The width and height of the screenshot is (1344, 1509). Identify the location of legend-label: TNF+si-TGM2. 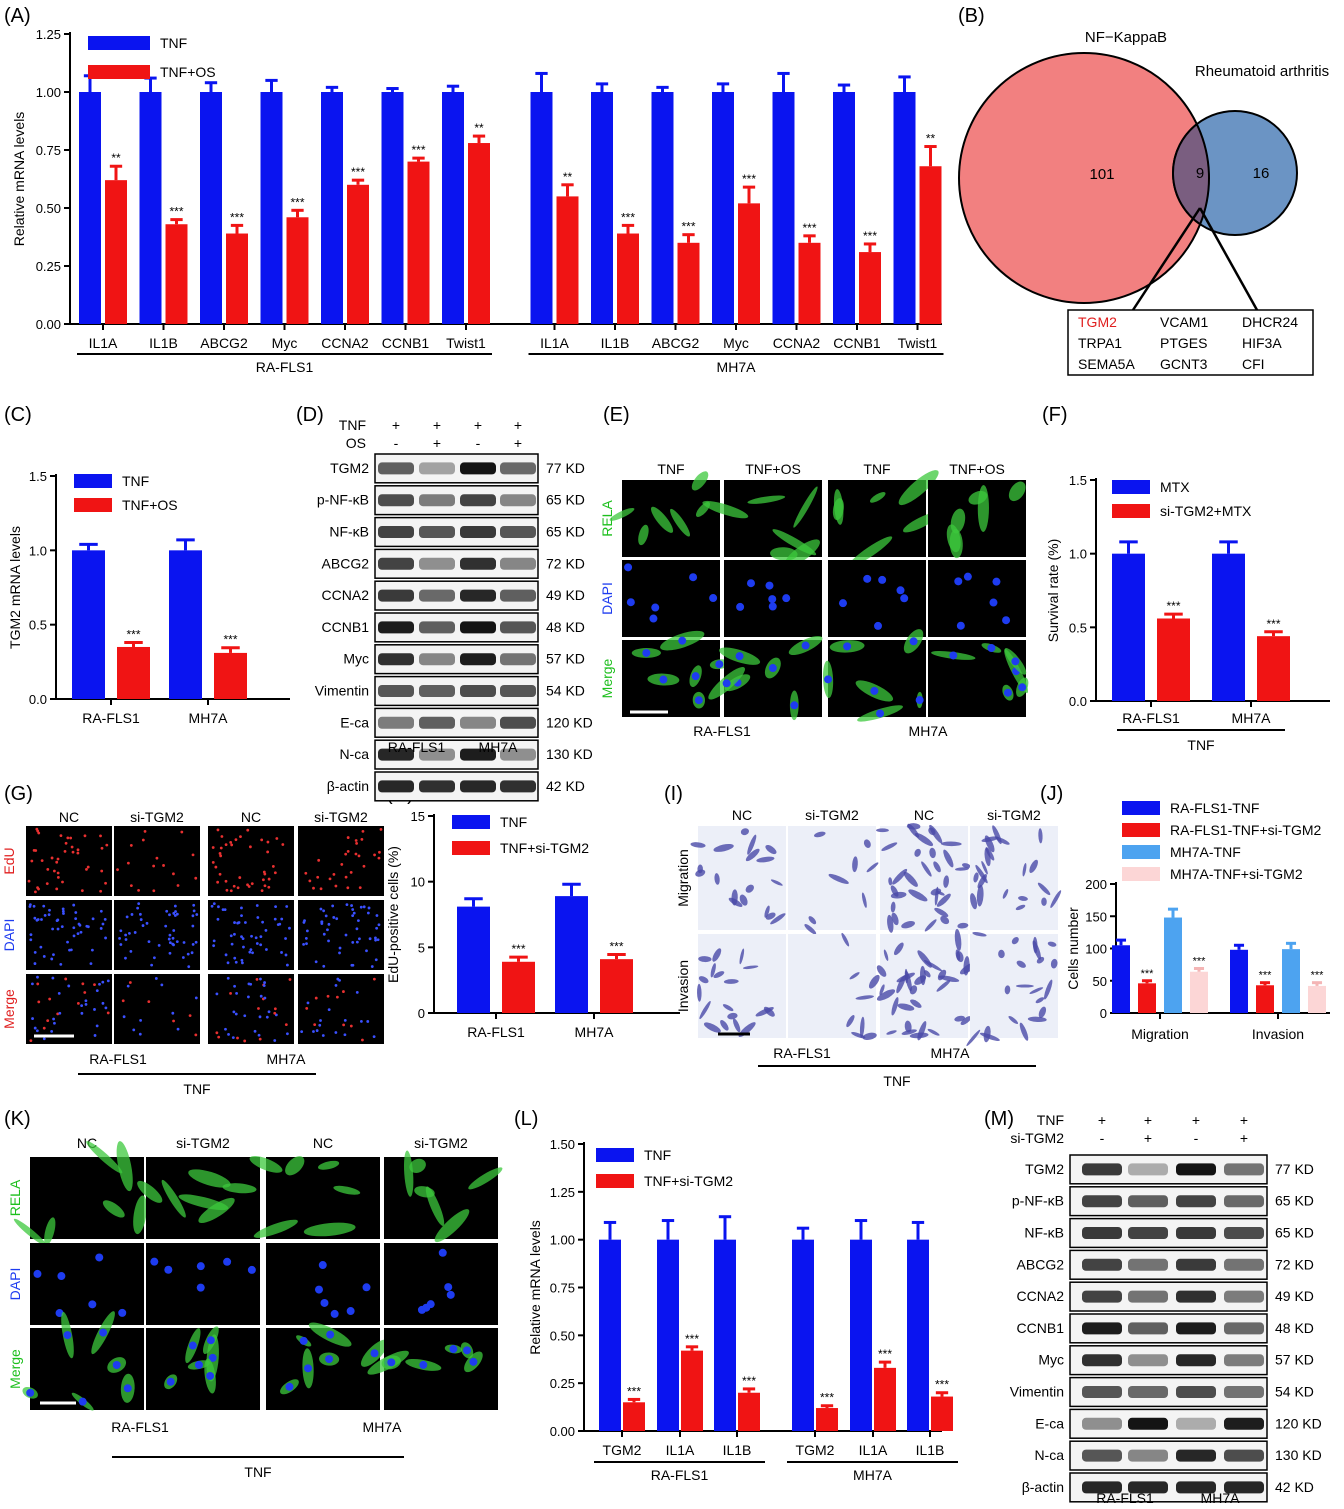
(688, 1181).